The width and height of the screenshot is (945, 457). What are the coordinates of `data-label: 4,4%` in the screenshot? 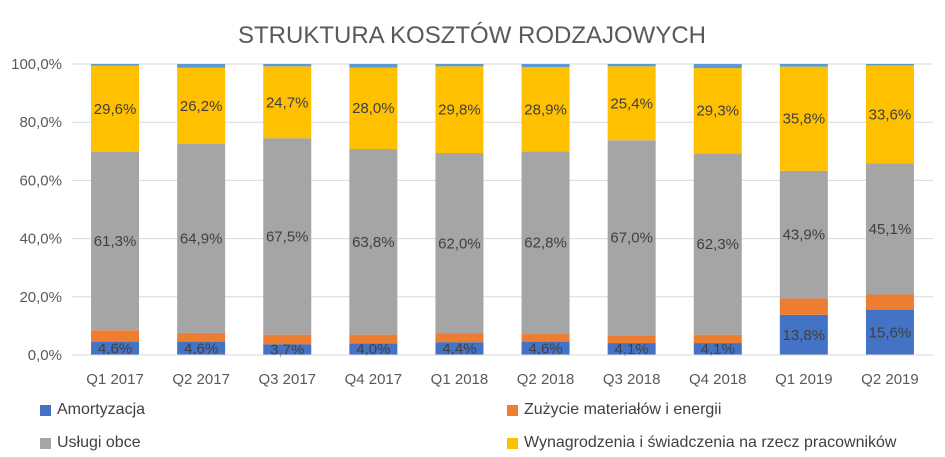 It's located at (459, 349).